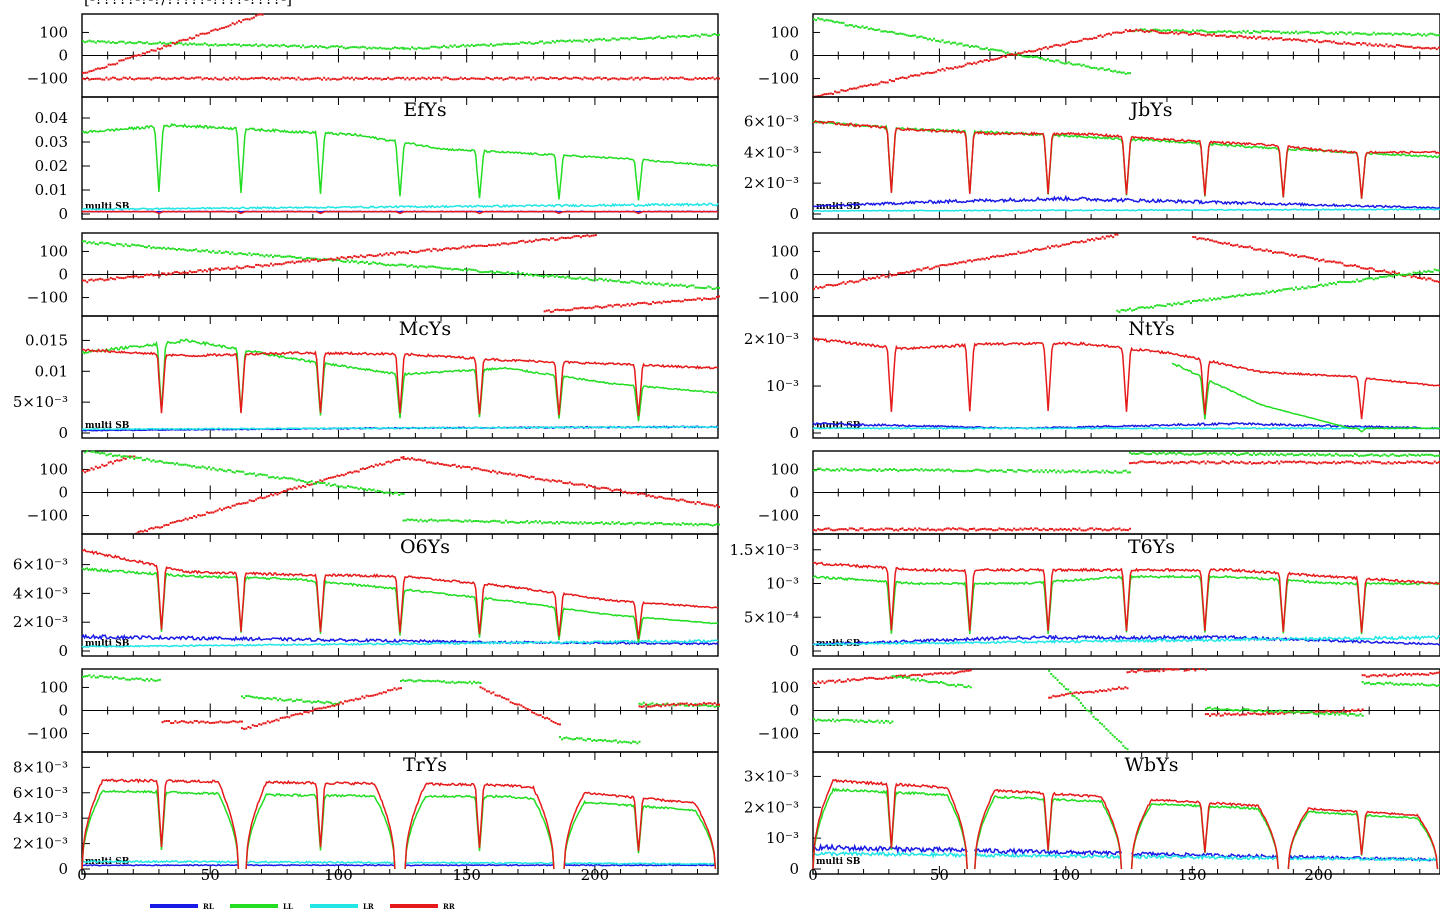 This screenshot has height=915, width=1440. Describe the element at coordinates (784, 251) in the screenshot. I see `phase-y-tick-label: 100` at that location.